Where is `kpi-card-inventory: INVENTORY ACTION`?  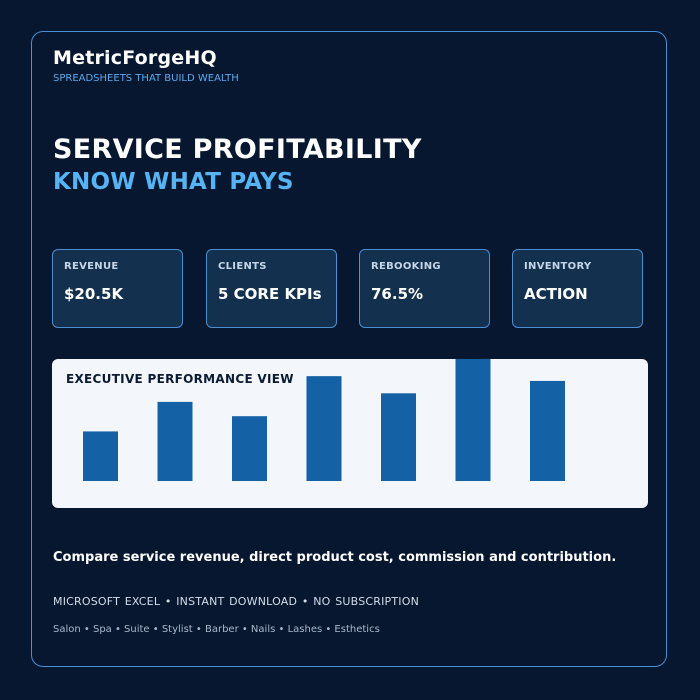 kpi-card-inventory: INVENTORY ACTION is located at coordinates (577, 288).